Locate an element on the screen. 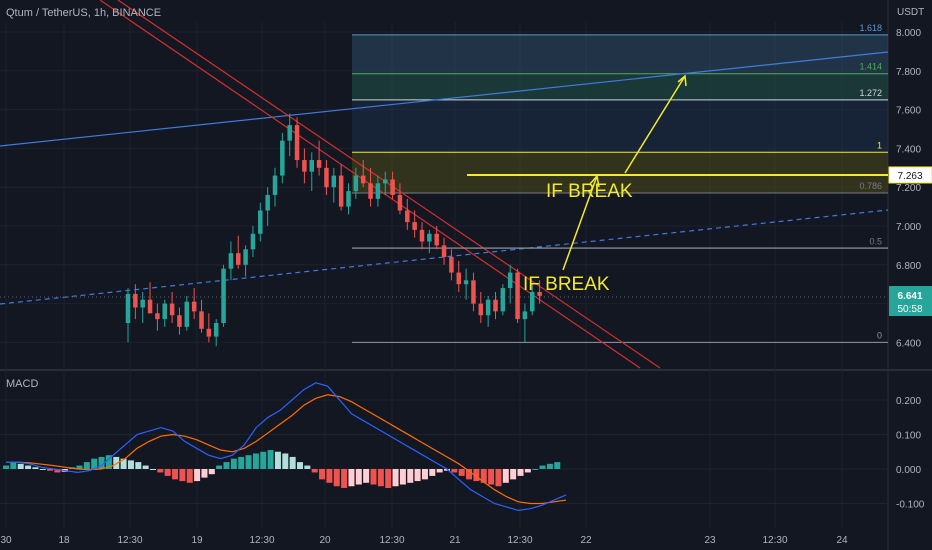 This screenshot has width=932, height=550. price-tick-label: 7.200 is located at coordinates (908, 188).